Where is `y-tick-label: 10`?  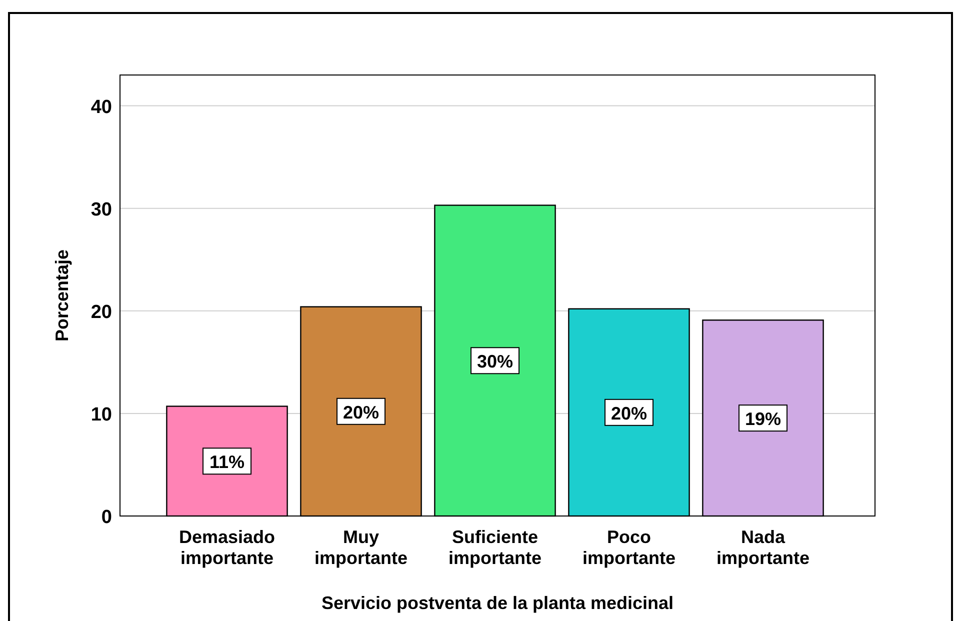
y-tick-label: 10 is located at coordinates (101, 415).